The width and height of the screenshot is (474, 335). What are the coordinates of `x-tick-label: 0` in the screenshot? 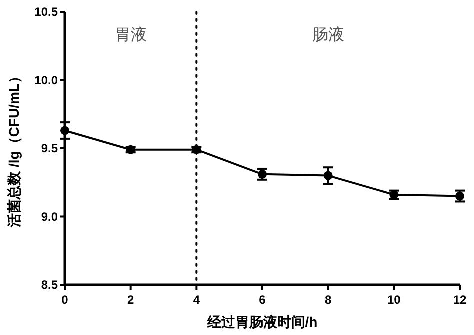 It's located at (65, 300).